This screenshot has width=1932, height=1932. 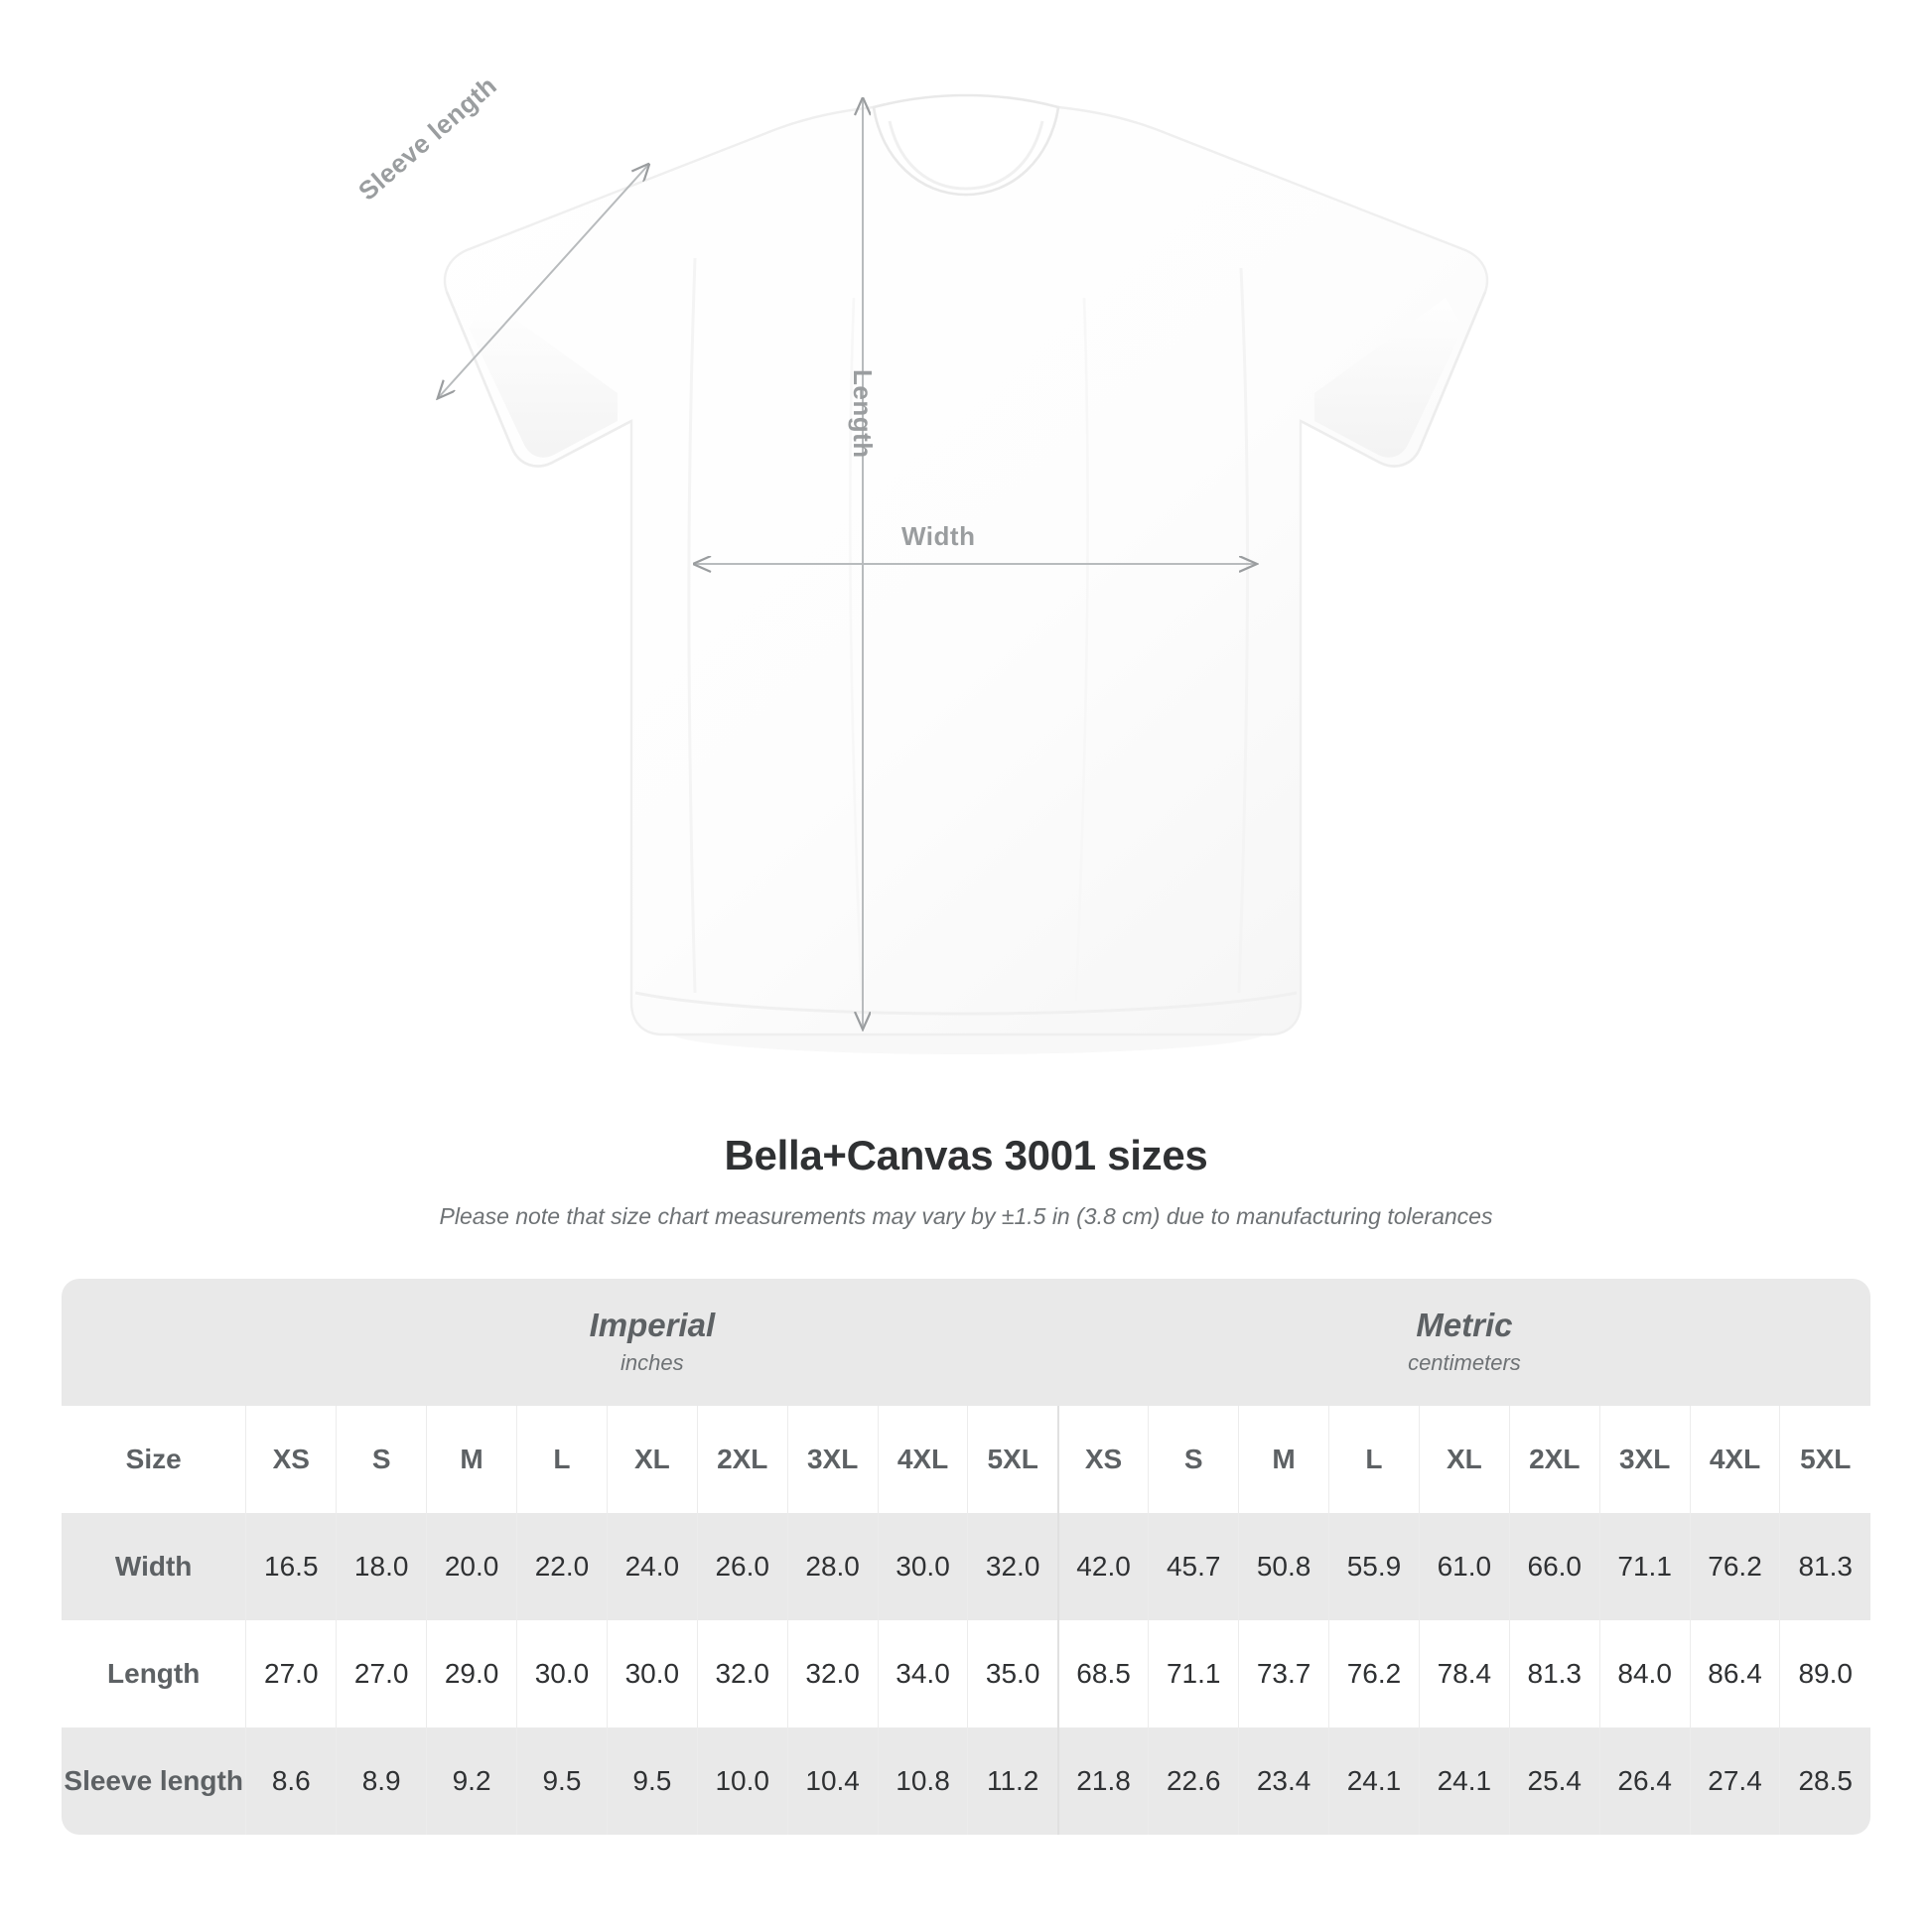 What do you see at coordinates (562, 1566) in the screenshot?
I see `cell-imperial-width-l: 22.0` at bounding box center [562, 1566].